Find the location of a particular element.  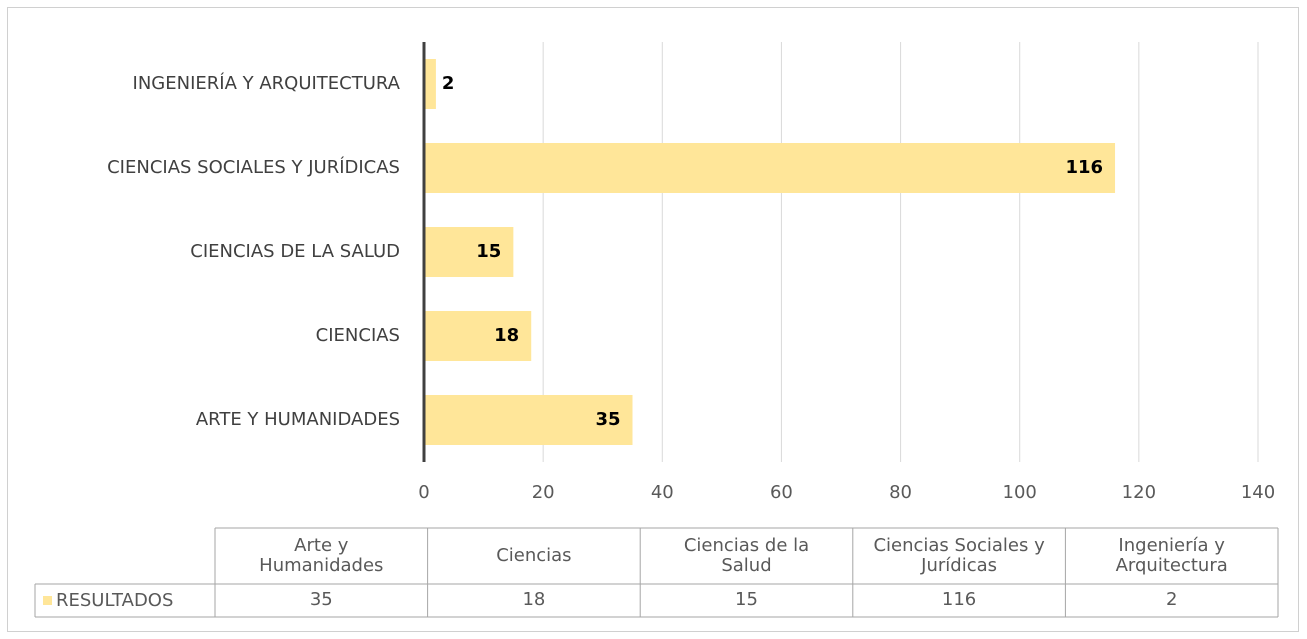

legend-swatch is located at coordinates (47, 600).